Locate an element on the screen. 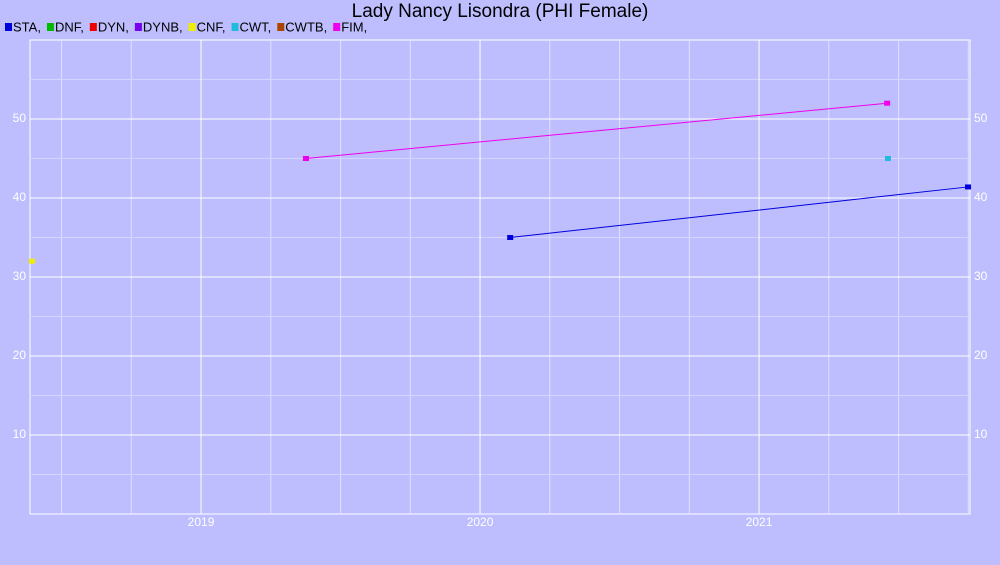 The width and height of the screenshot is (1000, 565). legend-label: CWTB, is located at coordinates (306, 26).